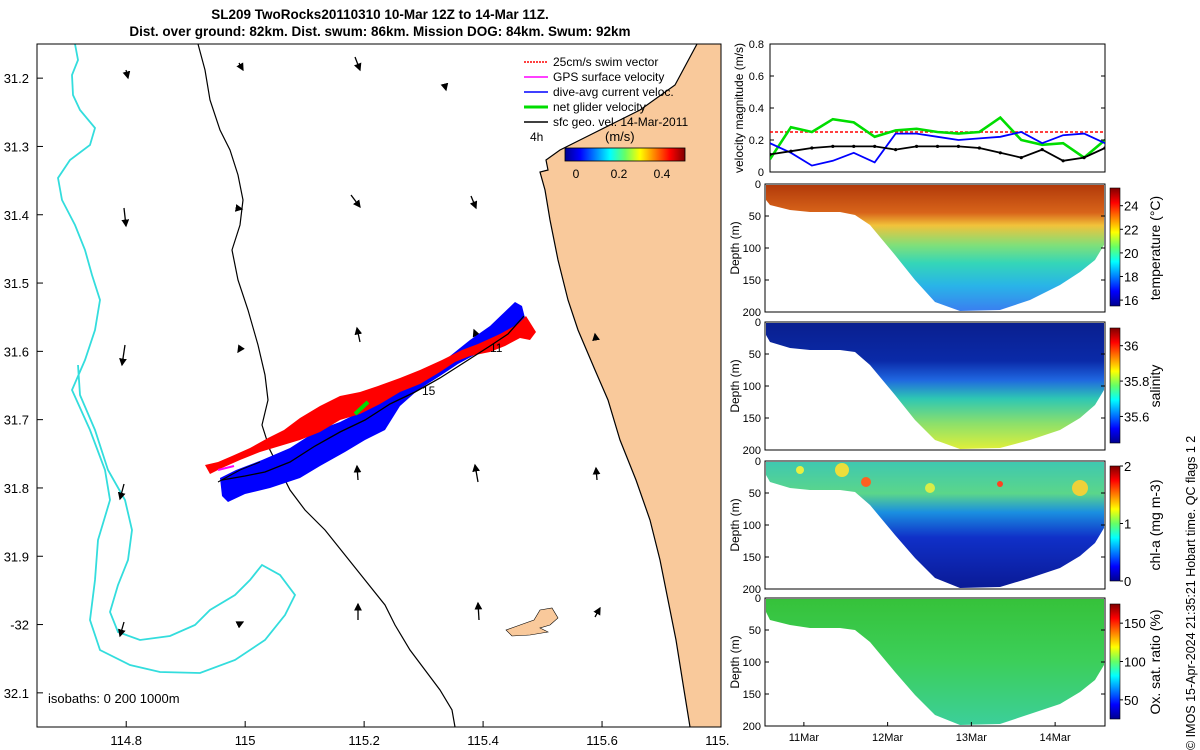 The width and height of the screenshot is (1200, 750). Describe the element at coordinates (16, 556) in the screenshot. I see `y-tick-label: 31.9` at that location.